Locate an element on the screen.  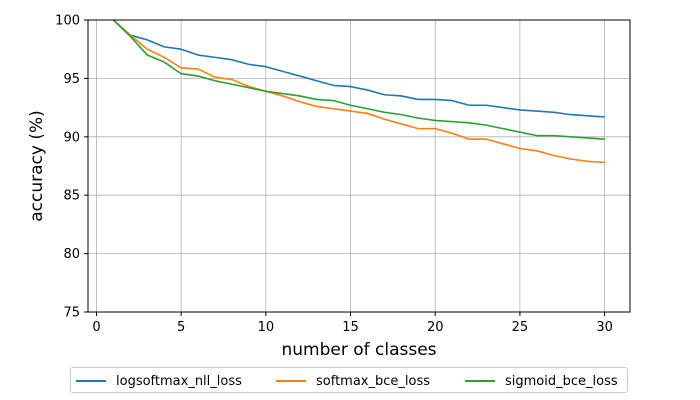
legend-label-series-2: softmax_bce_loss is located at coordinates (373, 381).